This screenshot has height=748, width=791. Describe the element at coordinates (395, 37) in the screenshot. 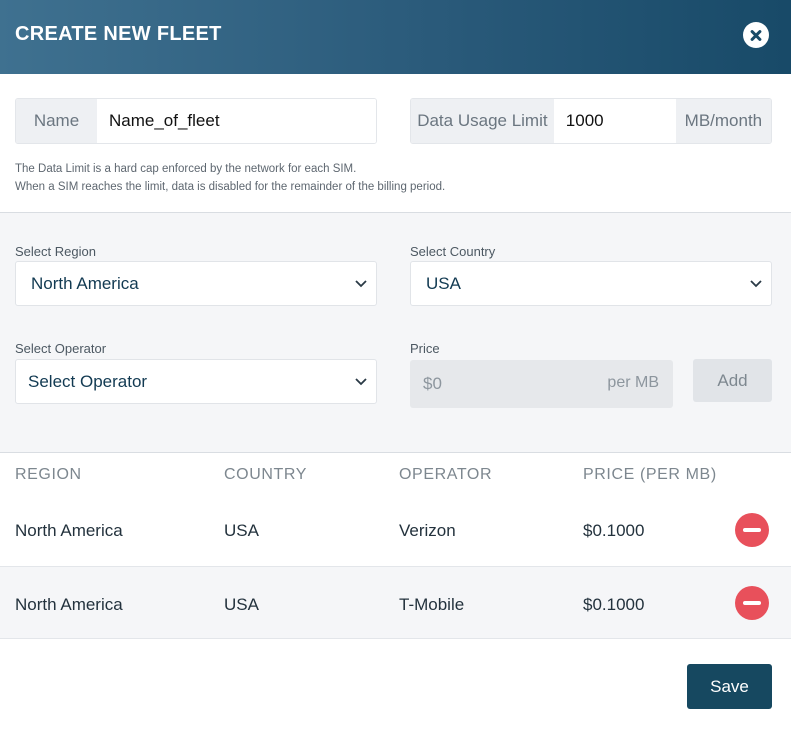

I see `modal-header: CREATE NEW FLEET` at that location.